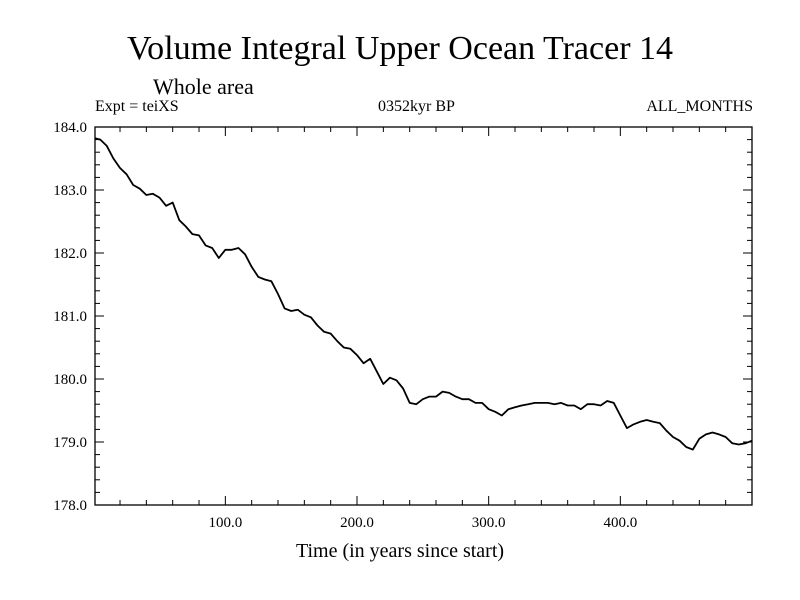 The width and height of the screenshot is (800, 600). What do you see at coordinates (357, 523) in the screenshot?
I see `x-tick-label: 200.0` at bounding box center [357, 523].